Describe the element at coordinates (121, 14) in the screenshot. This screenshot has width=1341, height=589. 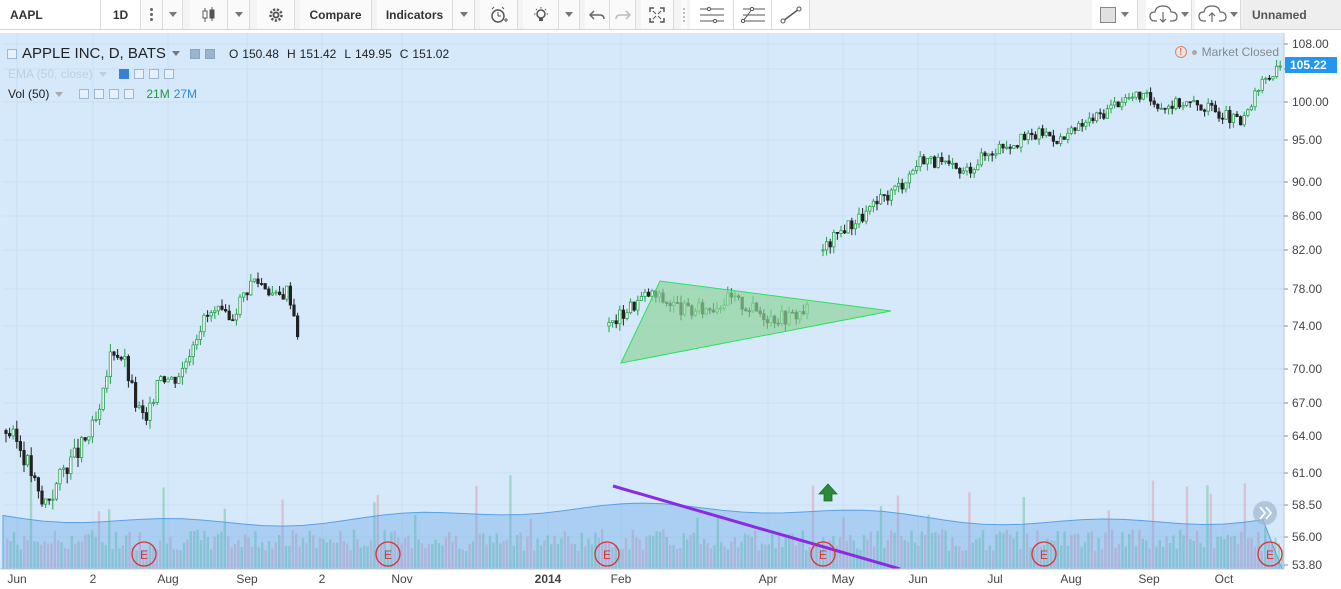
I see `interval-button: 1D` at that location.